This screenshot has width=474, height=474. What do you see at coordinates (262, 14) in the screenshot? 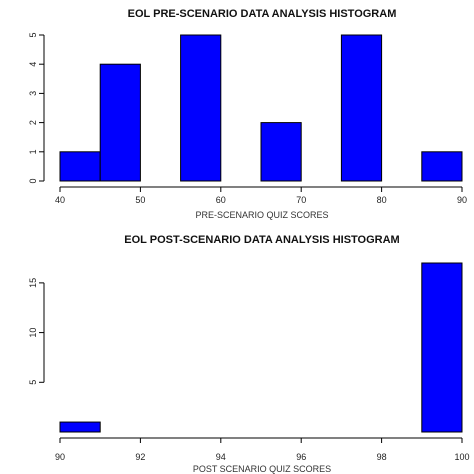
I see `chart-title: EOL PRE-SCENARIO DATA ANALYSIS HISTOGRAM` at bounding box center [262, 14].